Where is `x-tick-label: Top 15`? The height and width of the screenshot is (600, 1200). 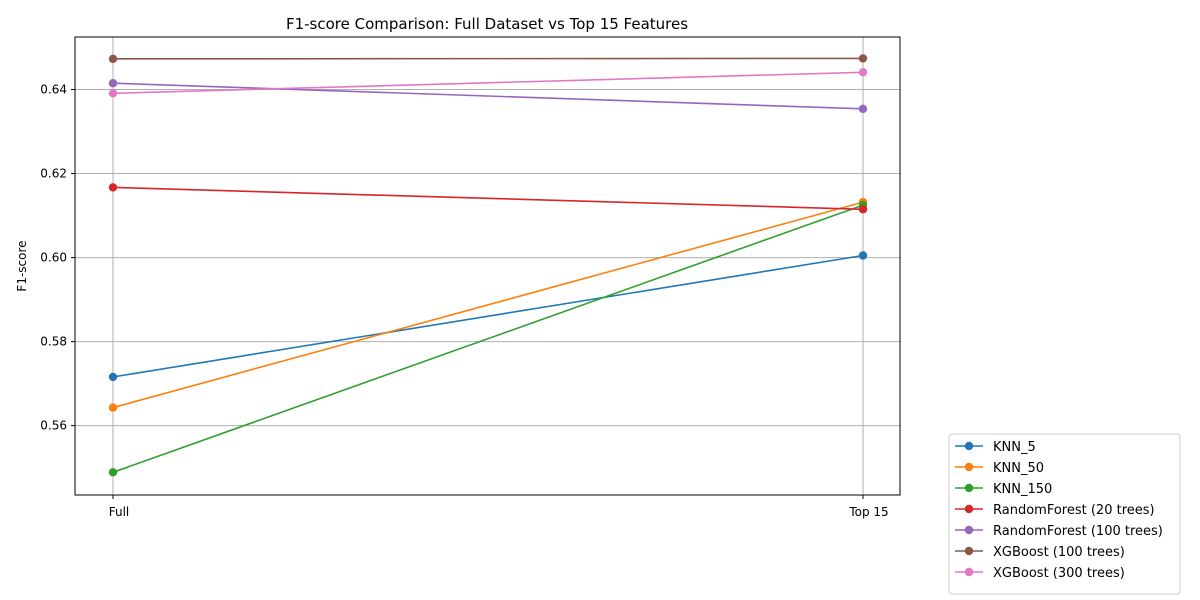 x-tick-label: Top 15 is located at coordinates (868, 512).